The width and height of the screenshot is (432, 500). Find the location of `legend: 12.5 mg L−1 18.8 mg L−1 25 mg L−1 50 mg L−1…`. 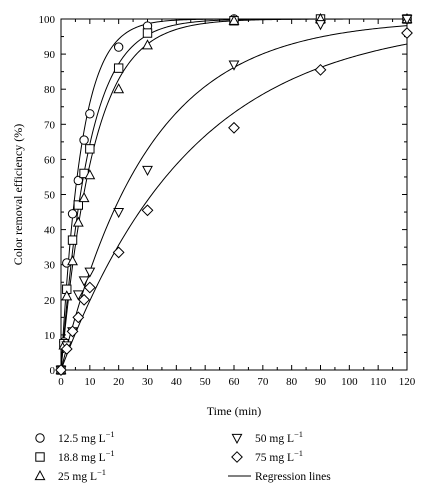

legend: 12.5 mg L−1 18.8 mg L−1 25 mg L−1 50 mg L−1… is located at coordinates (182, 456).